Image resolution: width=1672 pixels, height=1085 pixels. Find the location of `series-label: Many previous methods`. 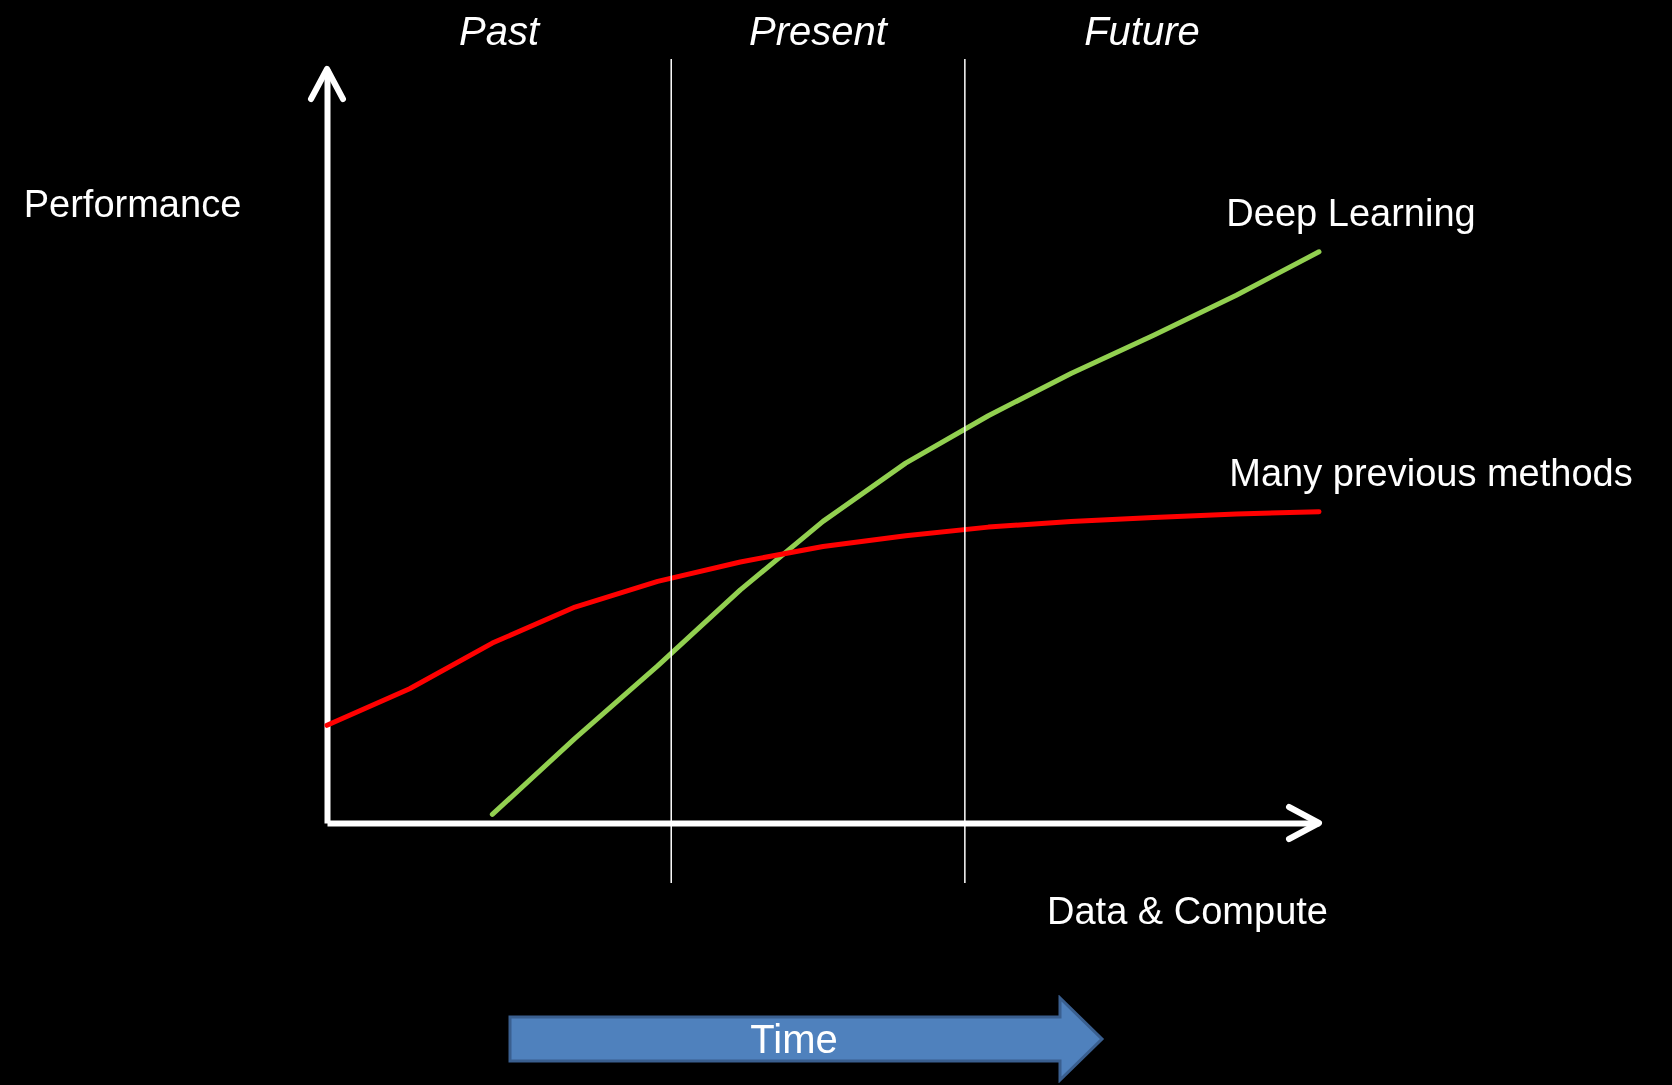

series-label: Many previous methods is located at coordinates (1431, 472).